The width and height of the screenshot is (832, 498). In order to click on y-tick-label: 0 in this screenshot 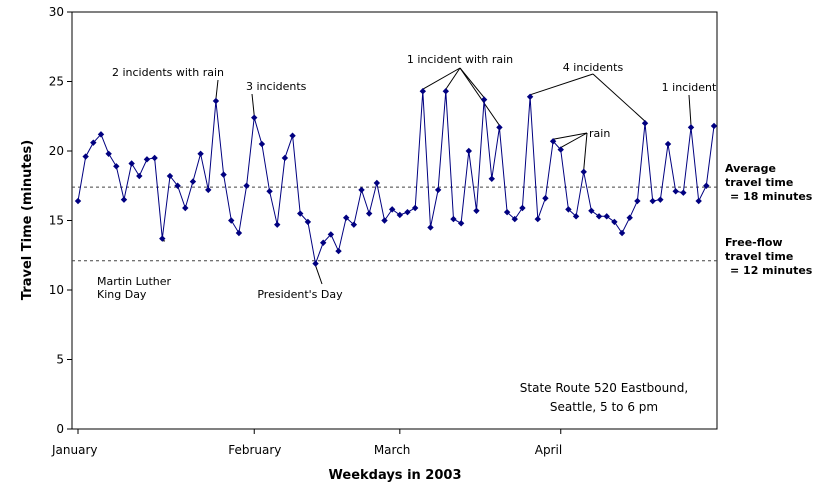, I will do `click(60, 429)`.